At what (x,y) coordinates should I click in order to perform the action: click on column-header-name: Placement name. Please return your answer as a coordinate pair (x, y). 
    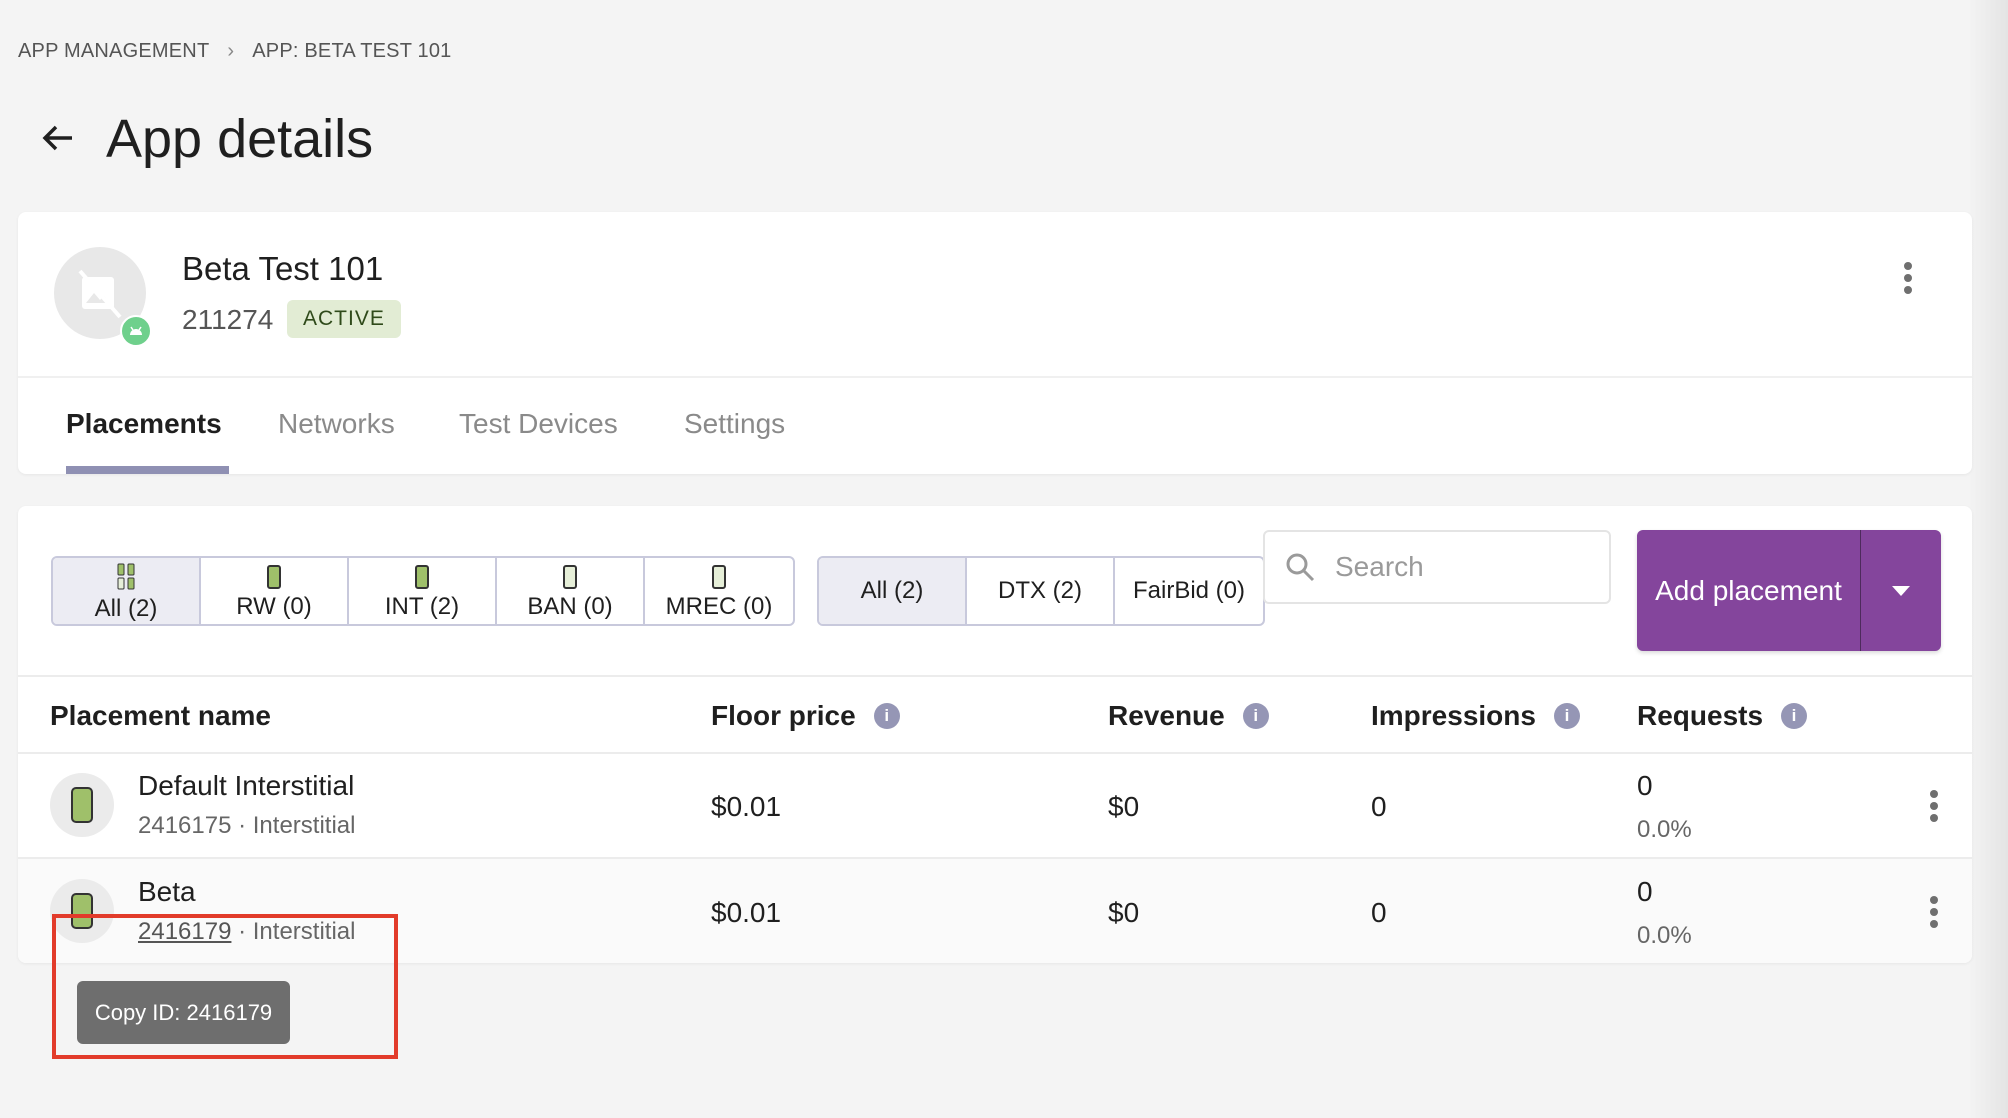
    Looking at the image, I should click on (160, 716).